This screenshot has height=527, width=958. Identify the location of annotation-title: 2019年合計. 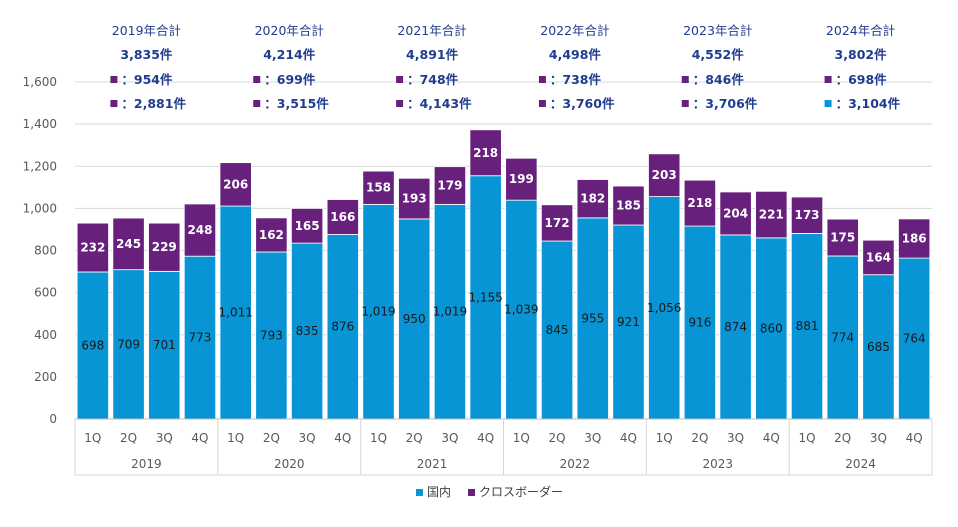
(146, 30).